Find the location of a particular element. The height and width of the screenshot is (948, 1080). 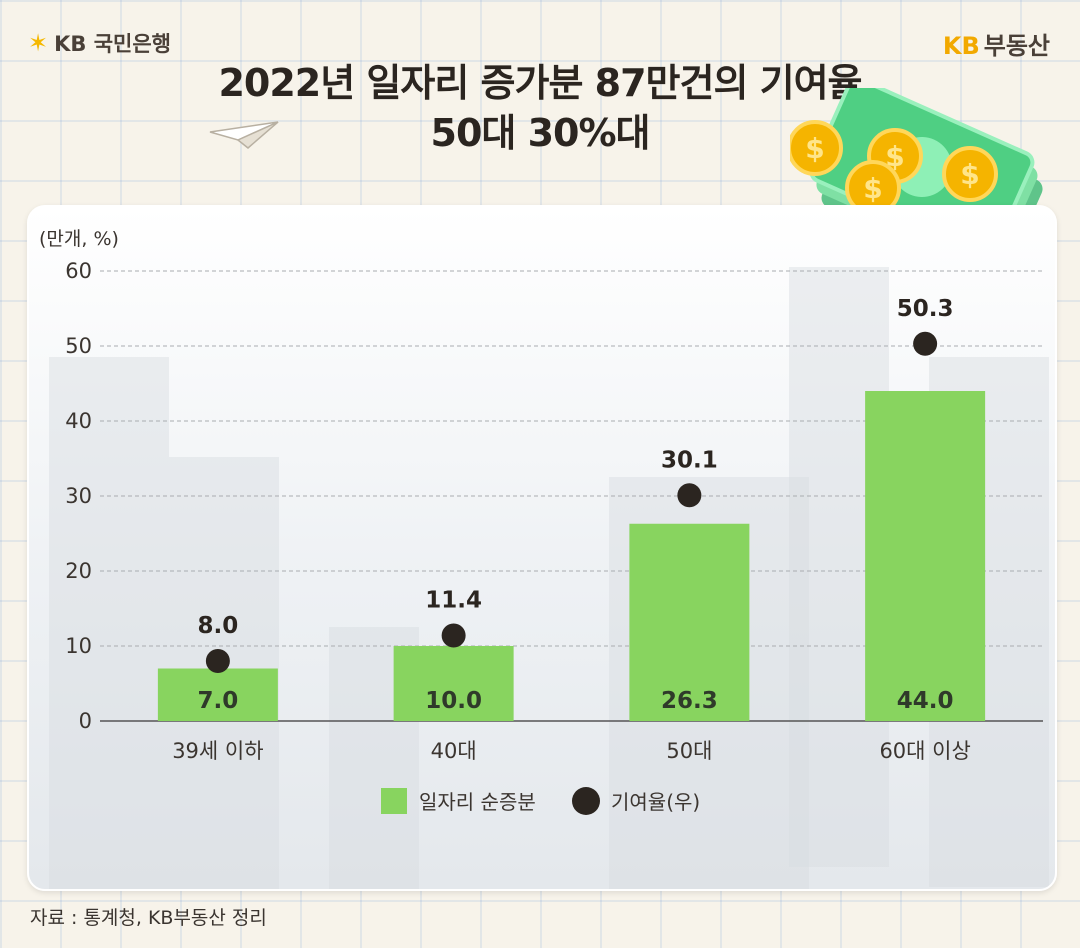

kb-realestate-logo-text: 부동산 is located at coordinates (1016, 46).